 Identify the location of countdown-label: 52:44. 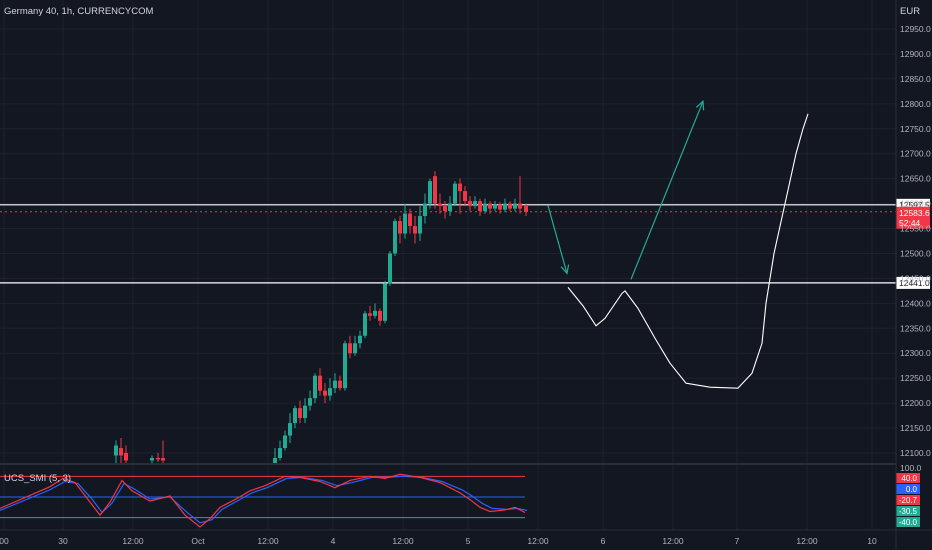
(910, 223).